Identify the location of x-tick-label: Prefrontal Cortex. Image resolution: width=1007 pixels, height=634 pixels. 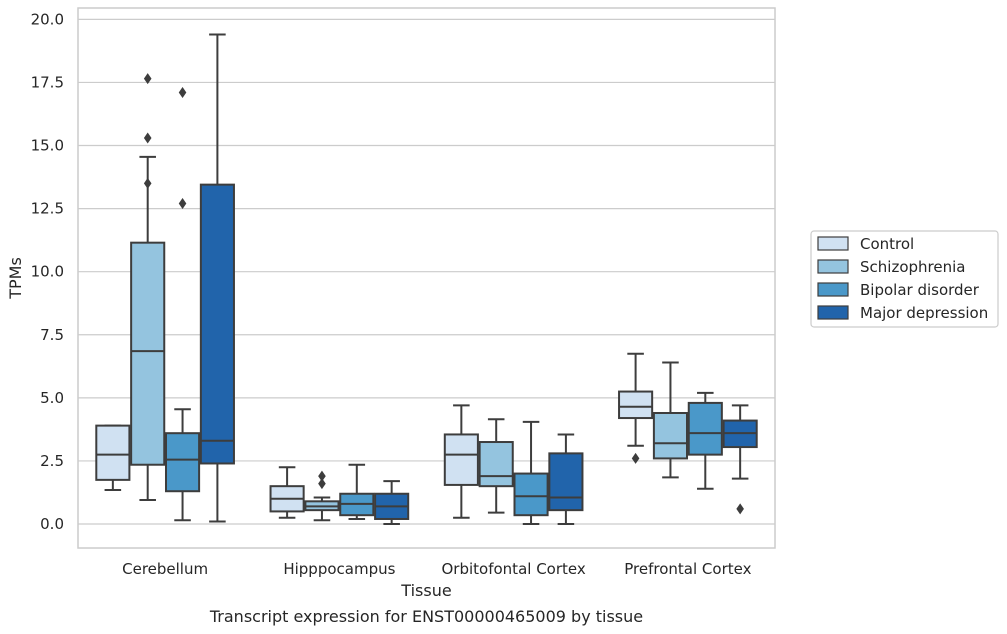
(687, 569).